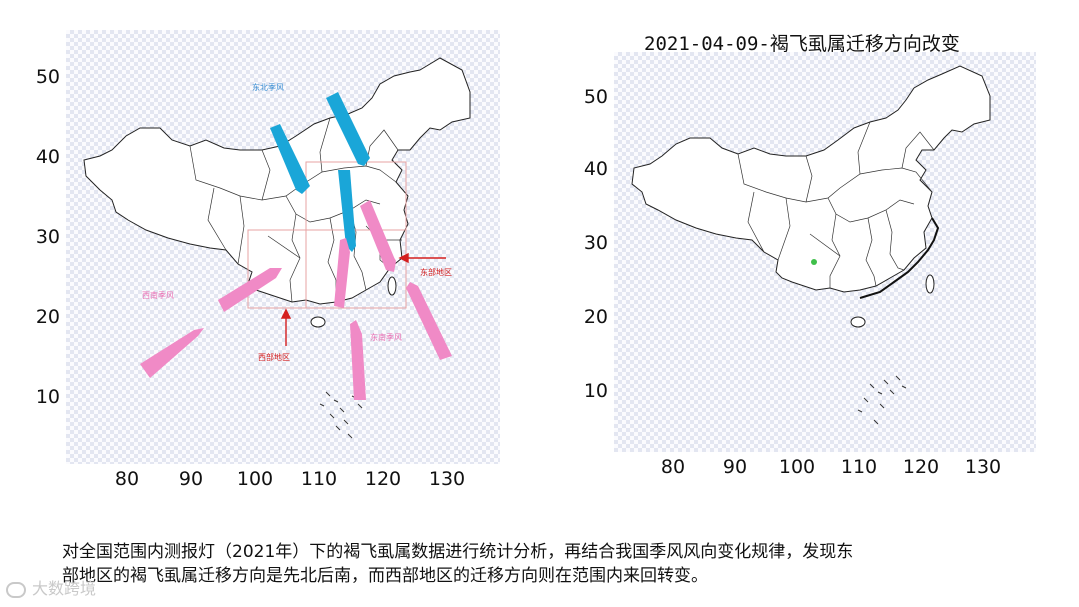 This screenshot has height=607, width=1079. What do you see at coordinates (983, 467) in the screenshot?
I see `right-x-tick-130: 130` at bounding box center [983, 467].